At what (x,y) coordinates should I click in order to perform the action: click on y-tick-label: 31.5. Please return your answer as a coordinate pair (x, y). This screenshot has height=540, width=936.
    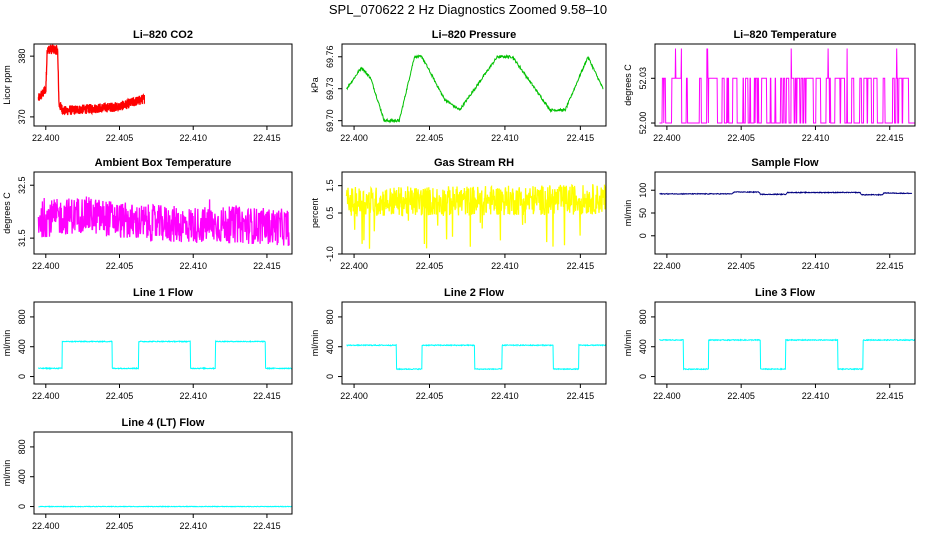
    Looking at the image, I should click on (22, 238).